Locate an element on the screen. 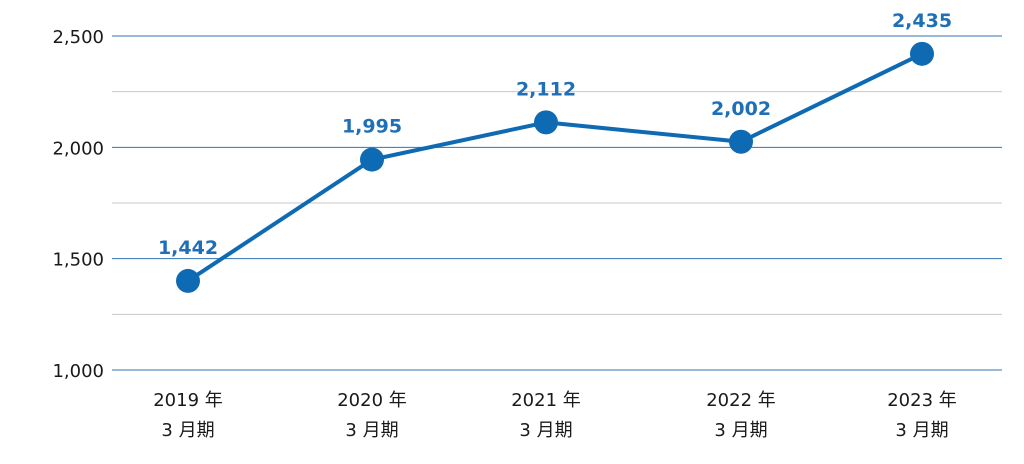 This screenshot has height=464, width=1024. data-label: 1,442 is located at coordinates (188, 248).